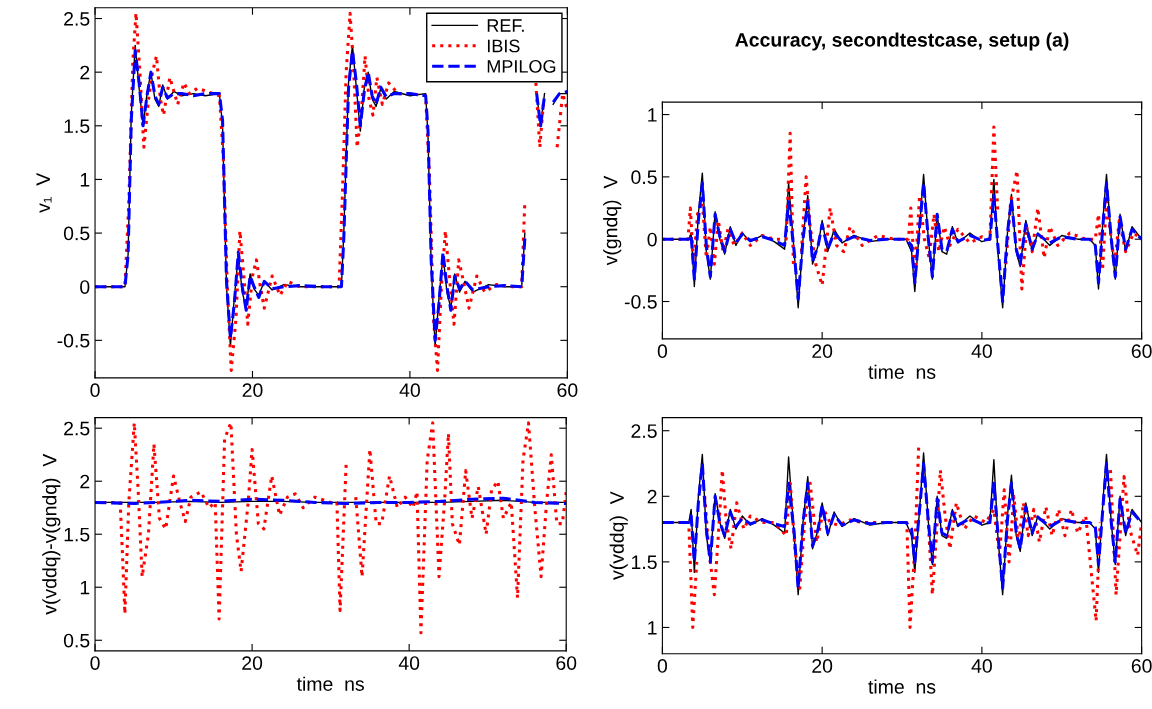 The width and height of the screenshot is (1152, 709). What do you see at coordinates (503, 46) in the screenshot?
I see `legend-label: IBIS` at bounding box center [503, 46].